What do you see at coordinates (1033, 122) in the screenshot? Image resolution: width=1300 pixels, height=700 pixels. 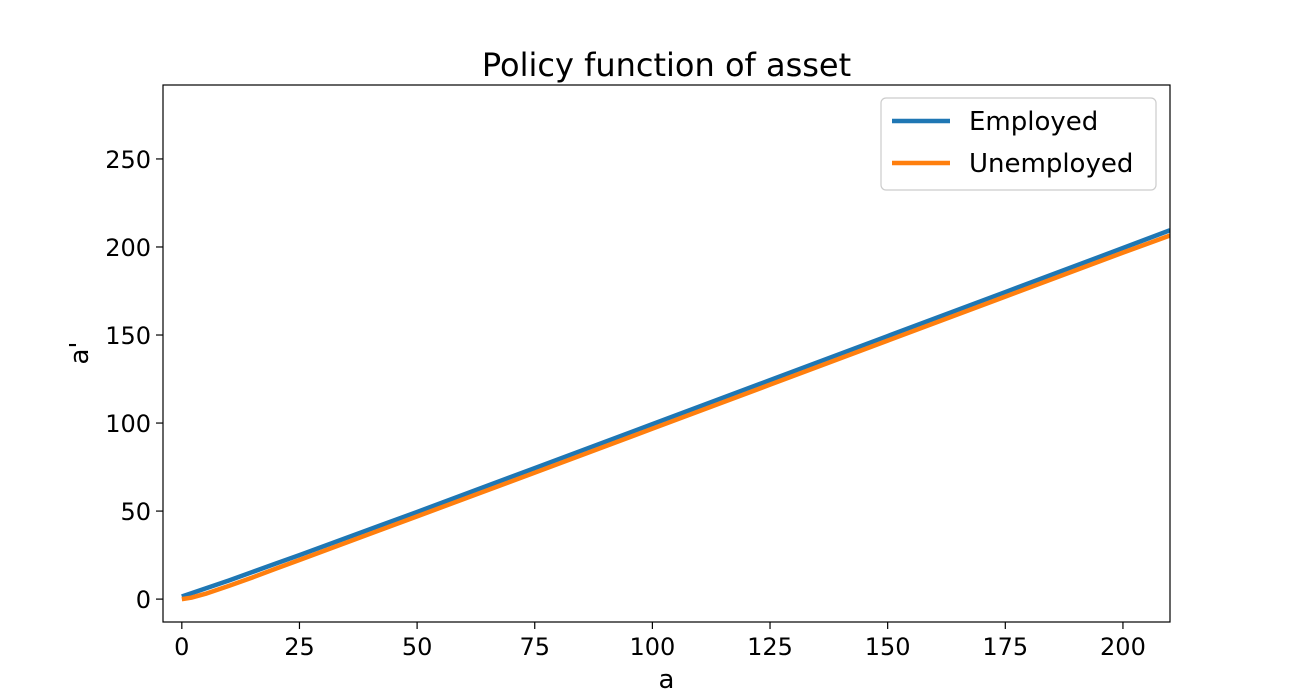 I see `legend-label-employed: Employed` at bounding box center [1033, 122].